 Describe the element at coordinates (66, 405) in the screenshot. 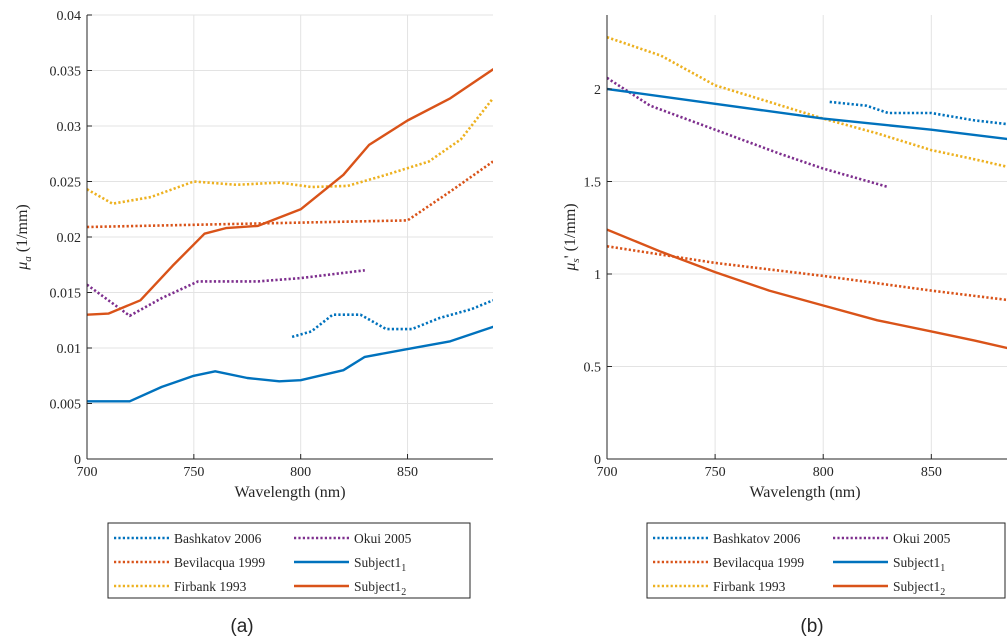

I see `y-tick-label: 0.005` at that location.